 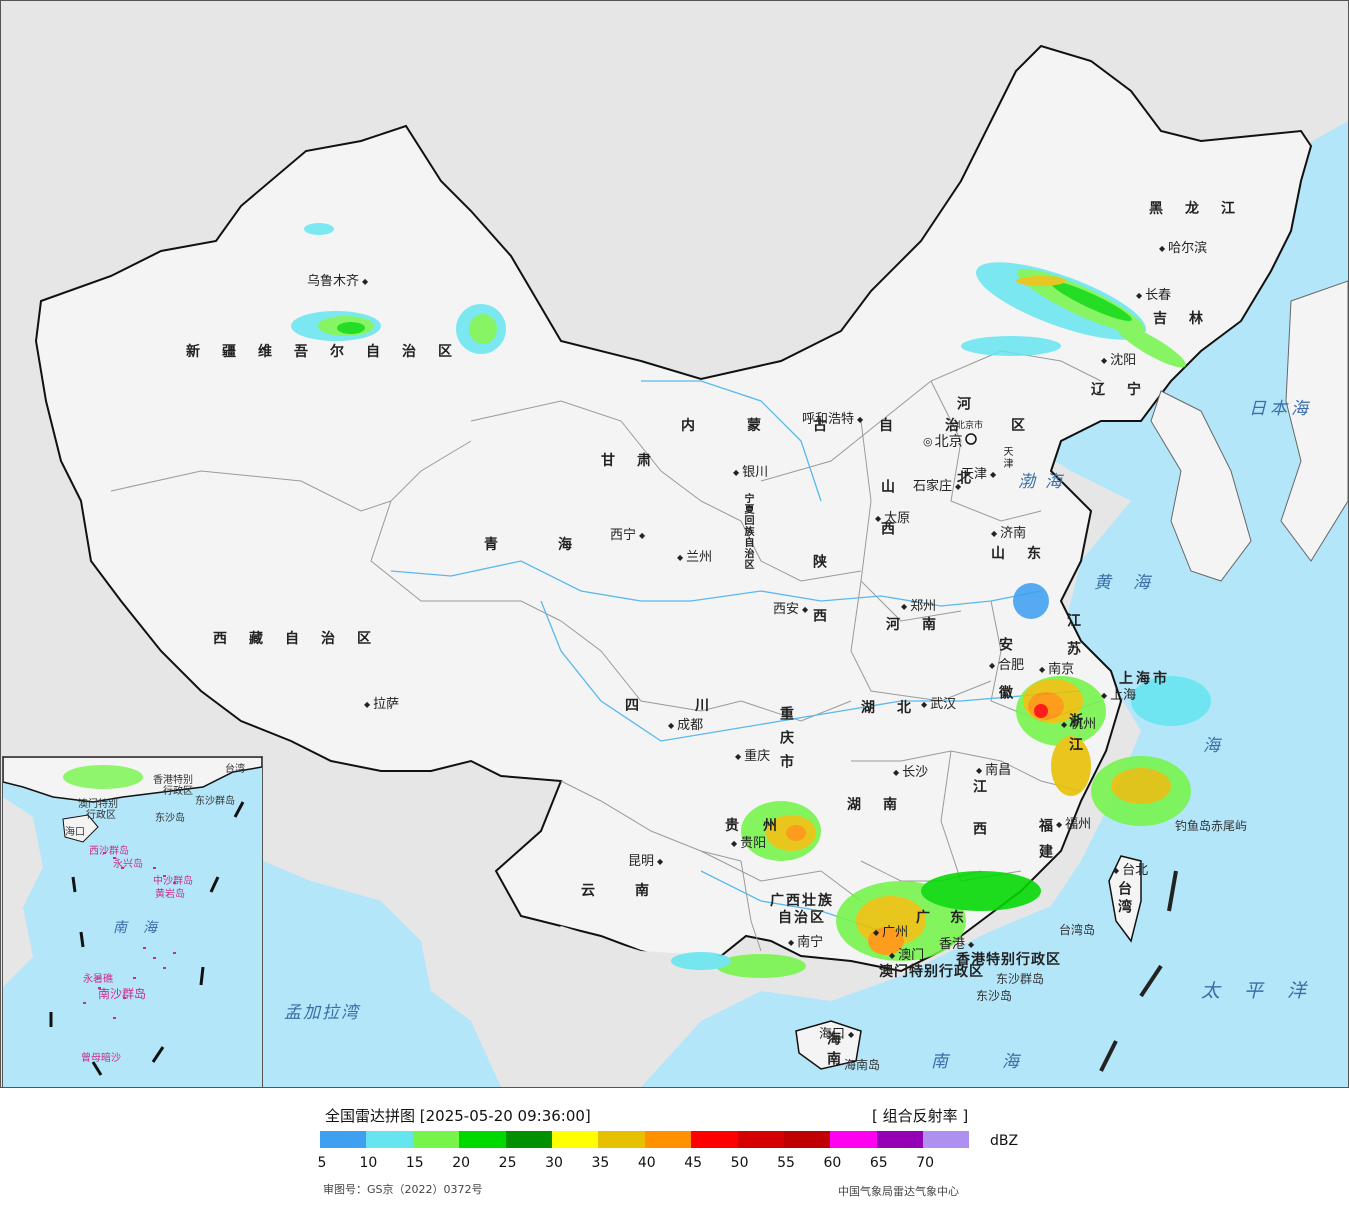 What do you see at coordinates (600, 1163) in the screenshot?
I see `colorbar-tick-label: 35` at bounding box center [600, 1163].